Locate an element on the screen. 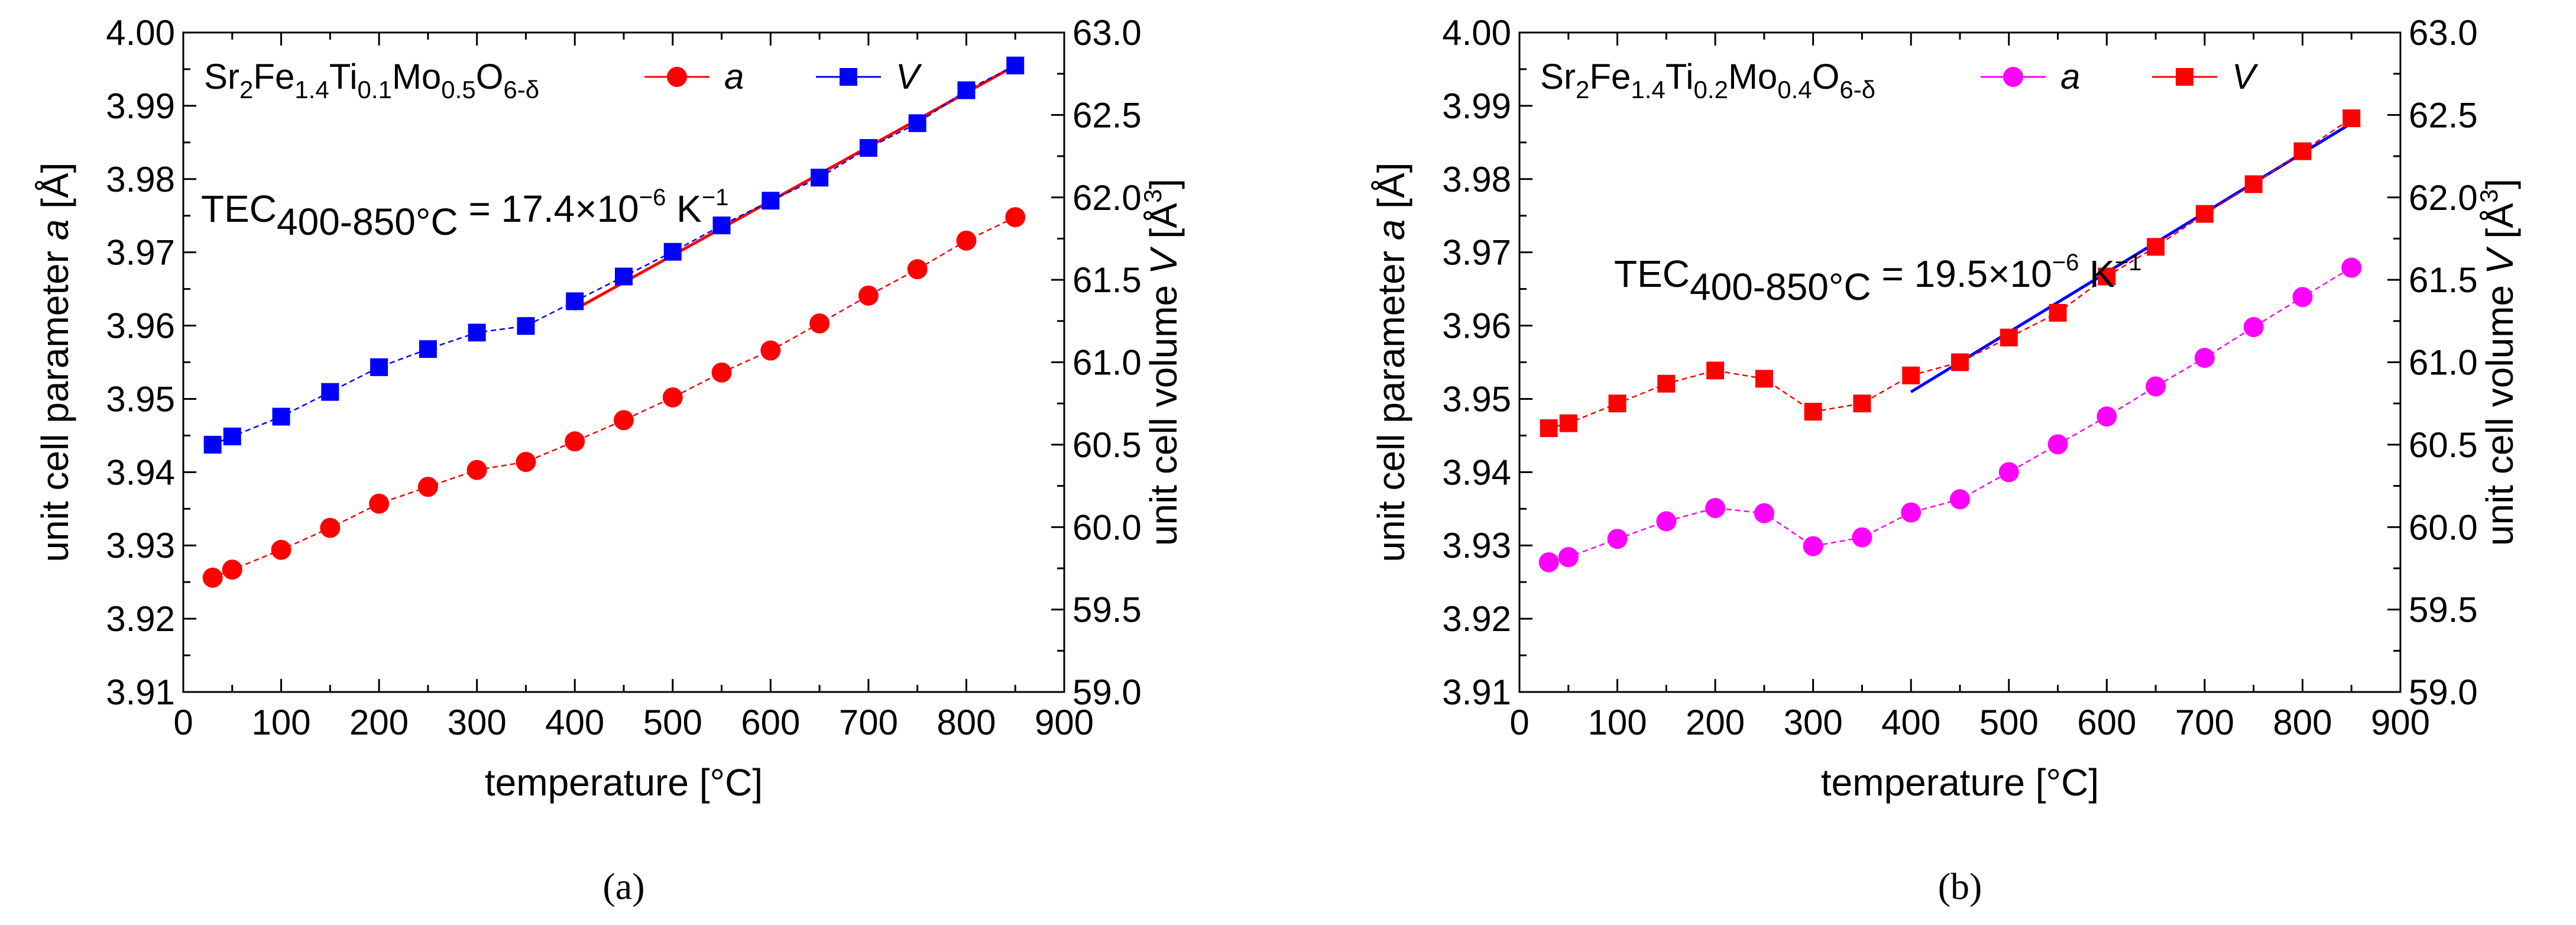 The height and width of the screenshot is (925, 2576). x-tick-label: 500 is located at coordinates (2009, 722).